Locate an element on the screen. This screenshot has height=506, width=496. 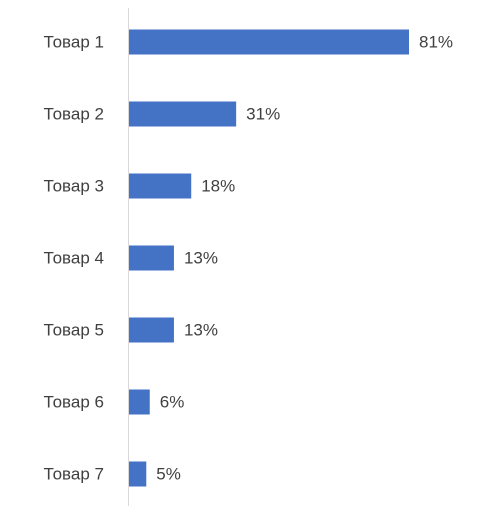
data-label: 18% is located at coordinates (218, 185).